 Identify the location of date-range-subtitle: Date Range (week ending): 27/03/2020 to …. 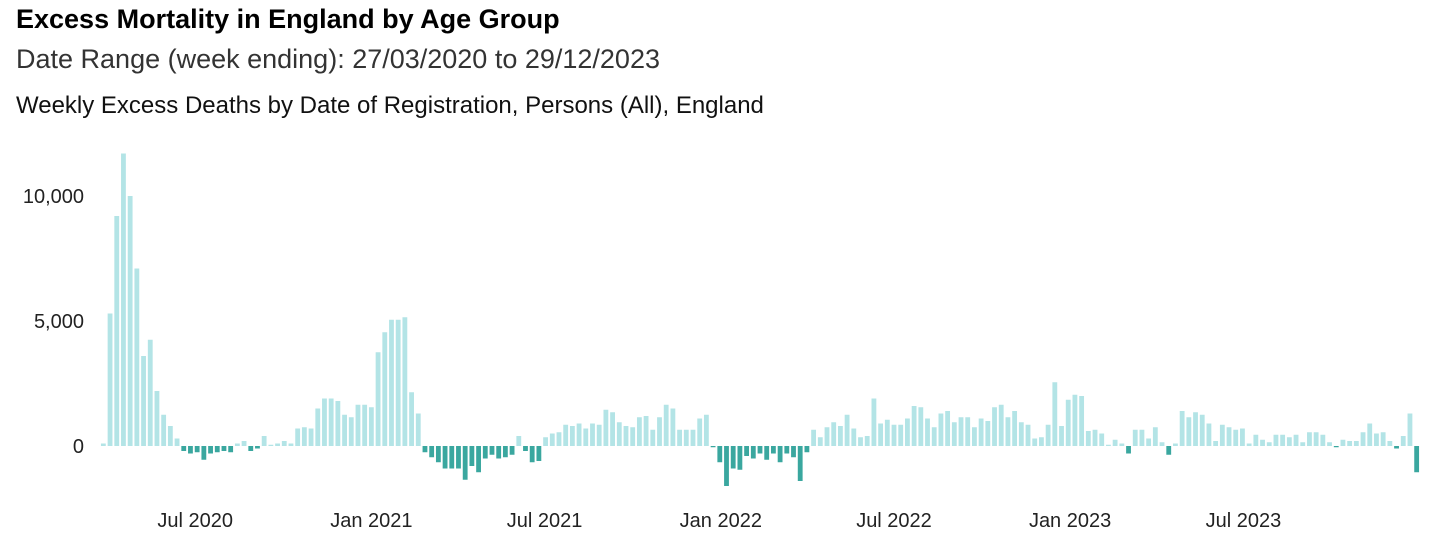
(338, 59).